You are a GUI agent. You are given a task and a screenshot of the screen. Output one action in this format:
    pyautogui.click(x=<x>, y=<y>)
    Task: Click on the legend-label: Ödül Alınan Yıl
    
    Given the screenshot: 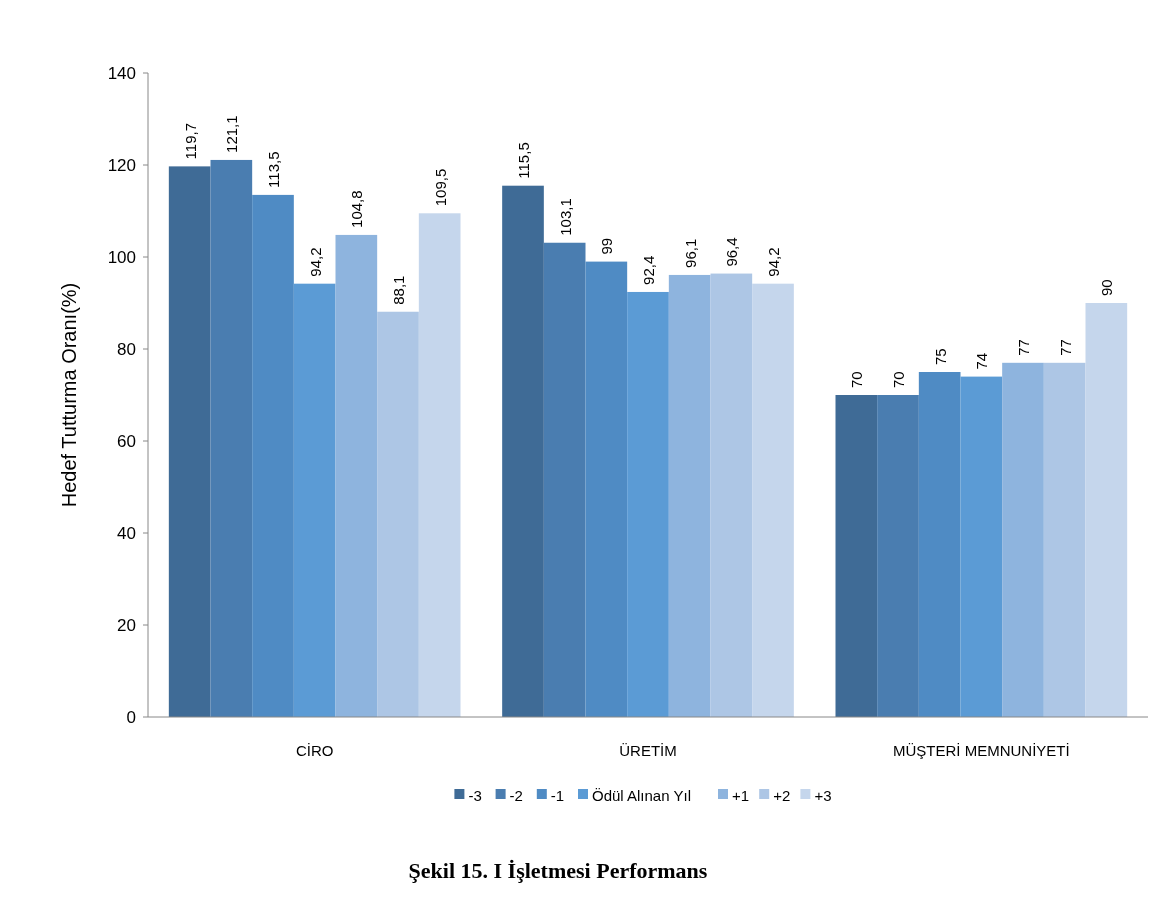 What is the action you would take?
    pyautogui.click(x=641, y=795)
    